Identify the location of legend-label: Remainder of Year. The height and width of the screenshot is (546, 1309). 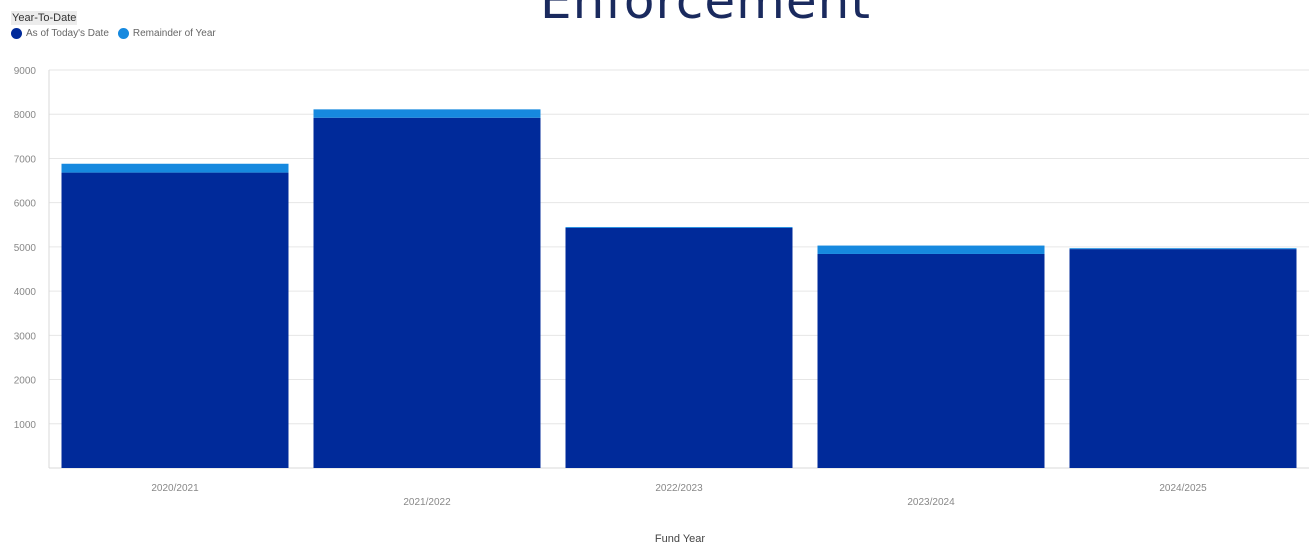
(174, 33).